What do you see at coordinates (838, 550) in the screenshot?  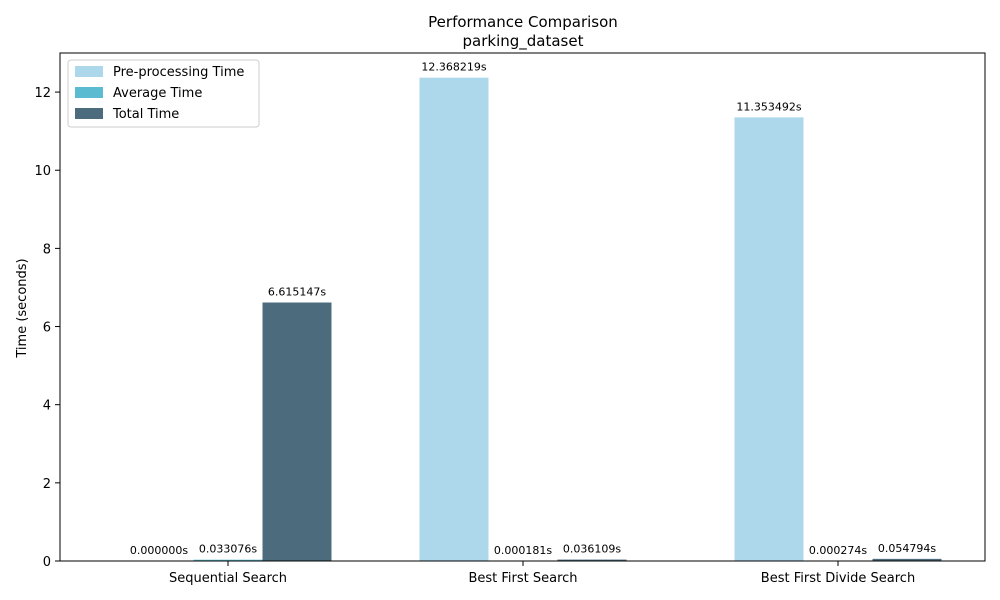 I see `bar-value-label-1-2: 0.000274s` at bounding box center [838, 550].